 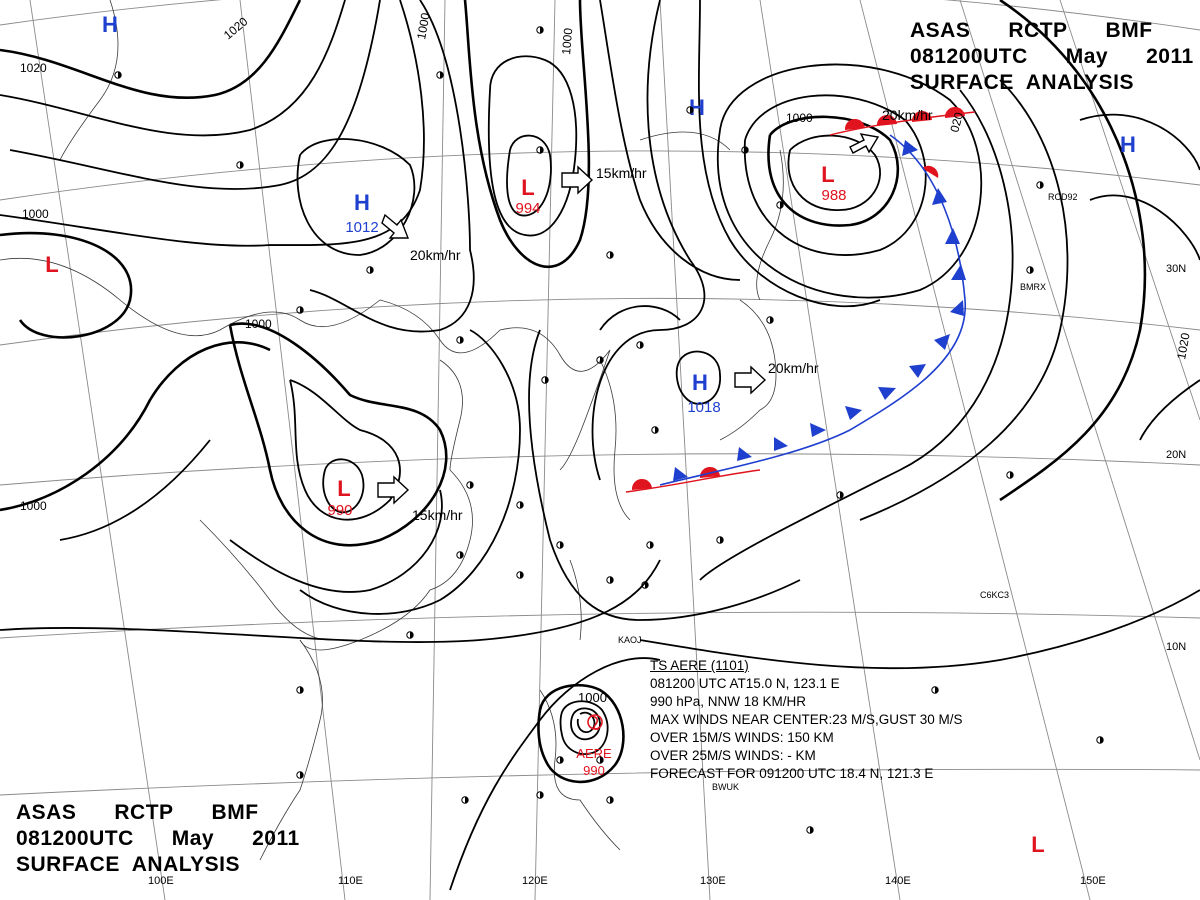 What do you see at coordinates (792, 773) in the screenshot?
I see `typhoon-info-forecast: FORECAST FOR 091200 UTC 18.4 N, 121.3 E` at bounding box center [792, 773].